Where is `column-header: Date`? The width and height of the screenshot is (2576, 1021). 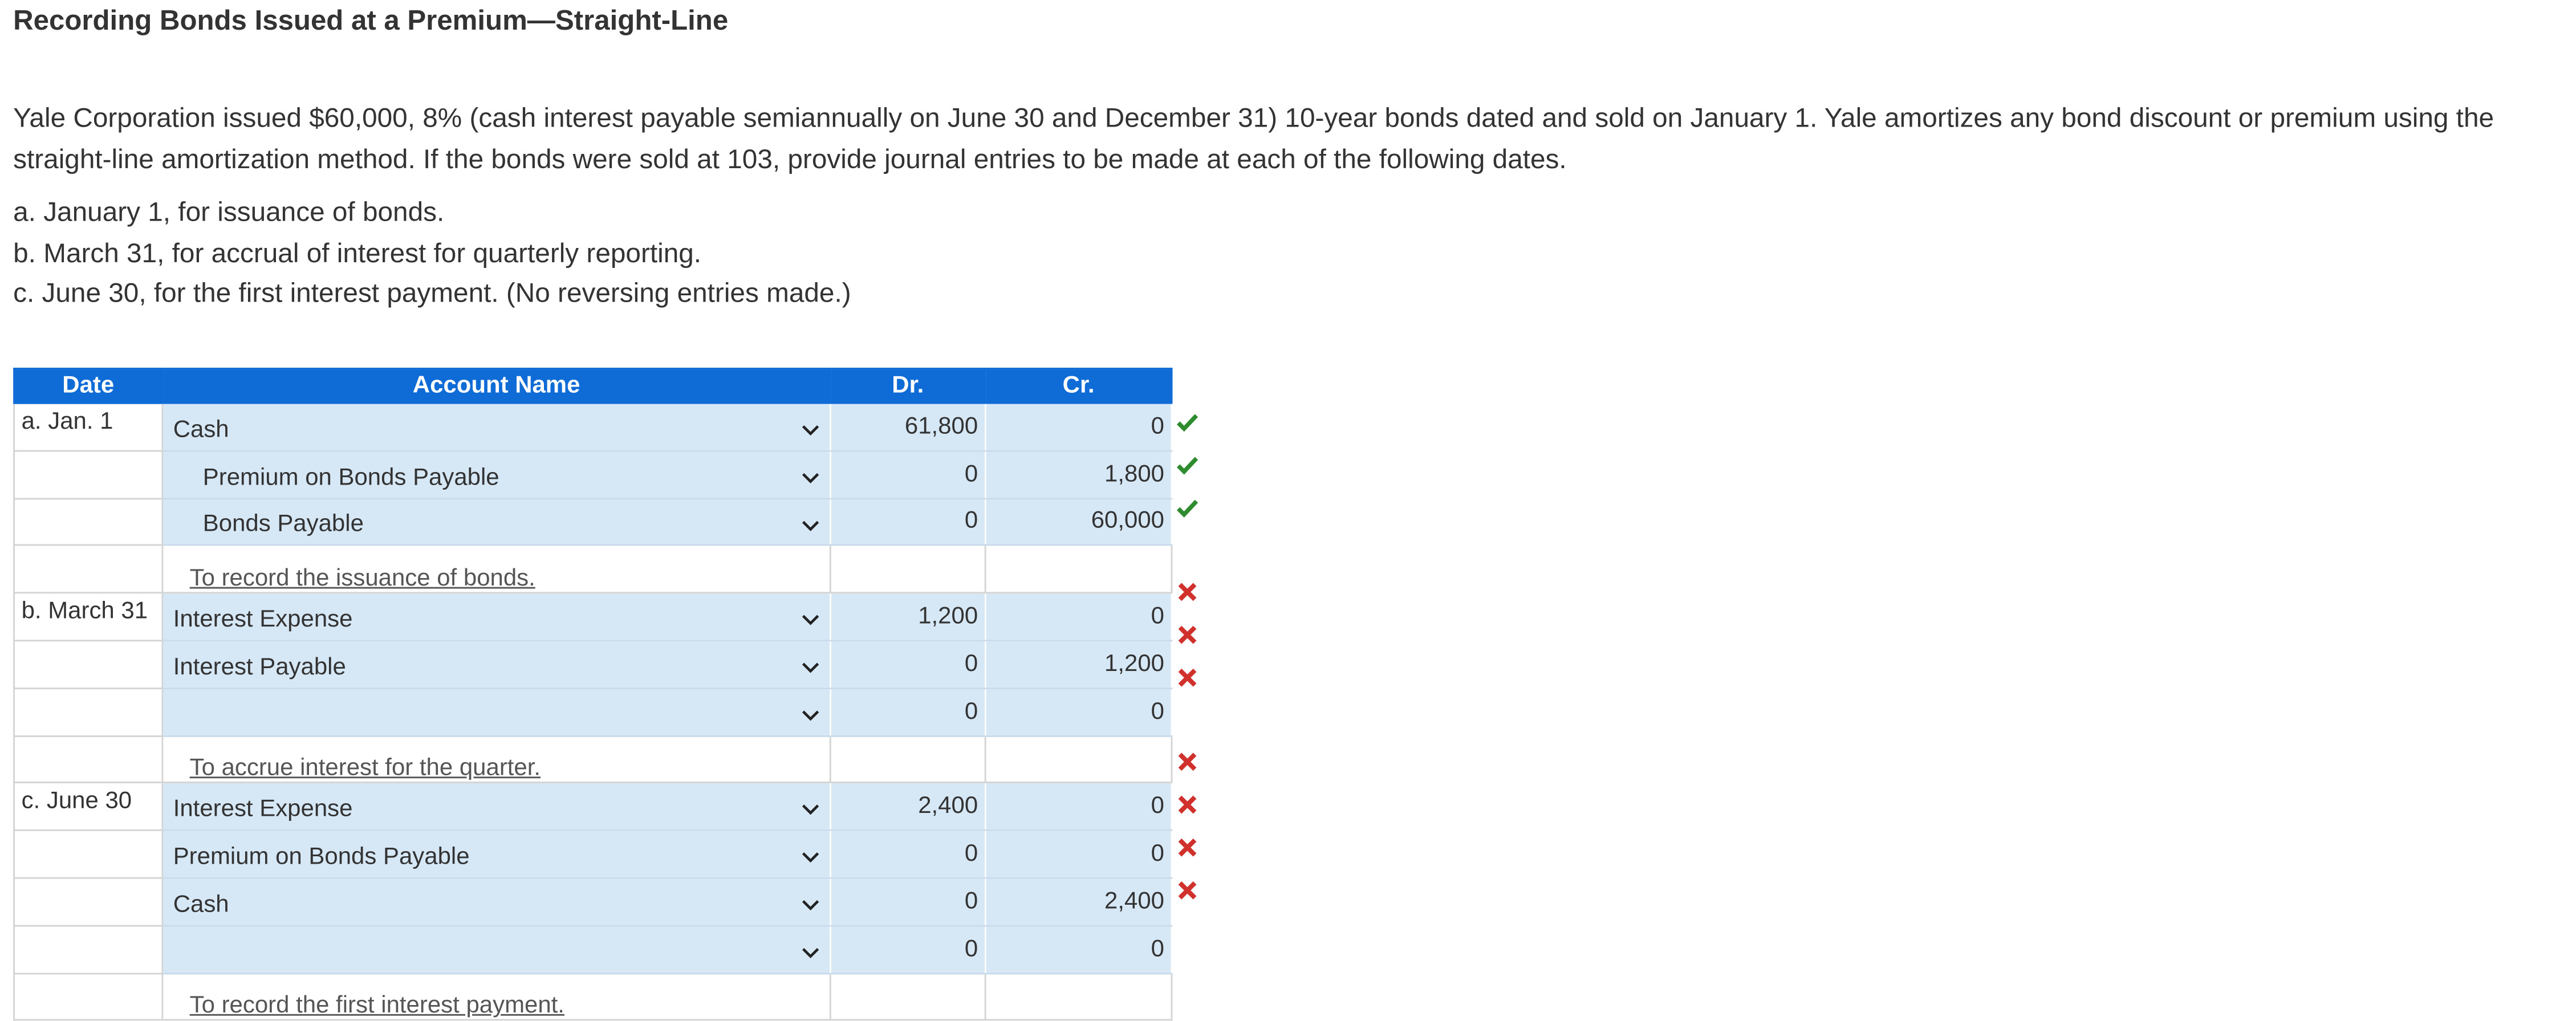
column-header: Date is located at coordinates (88, 386).